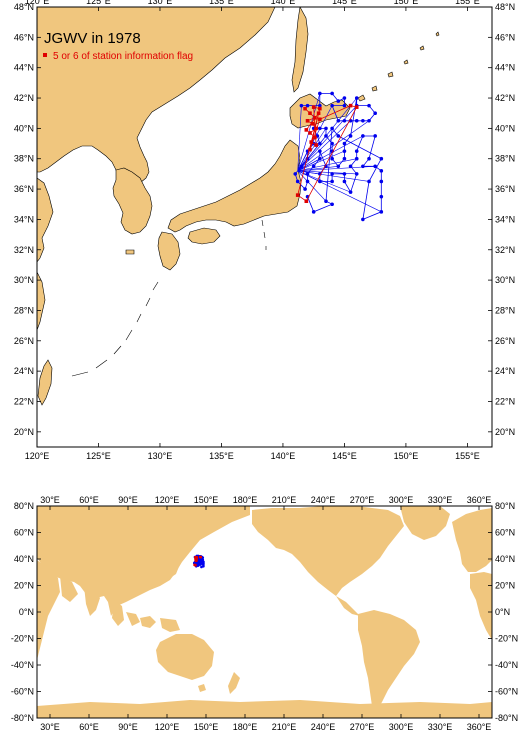 Image resolution: width=529 pixels, height=755 pixels. I want to click on new-zealand, so click(234, 683).